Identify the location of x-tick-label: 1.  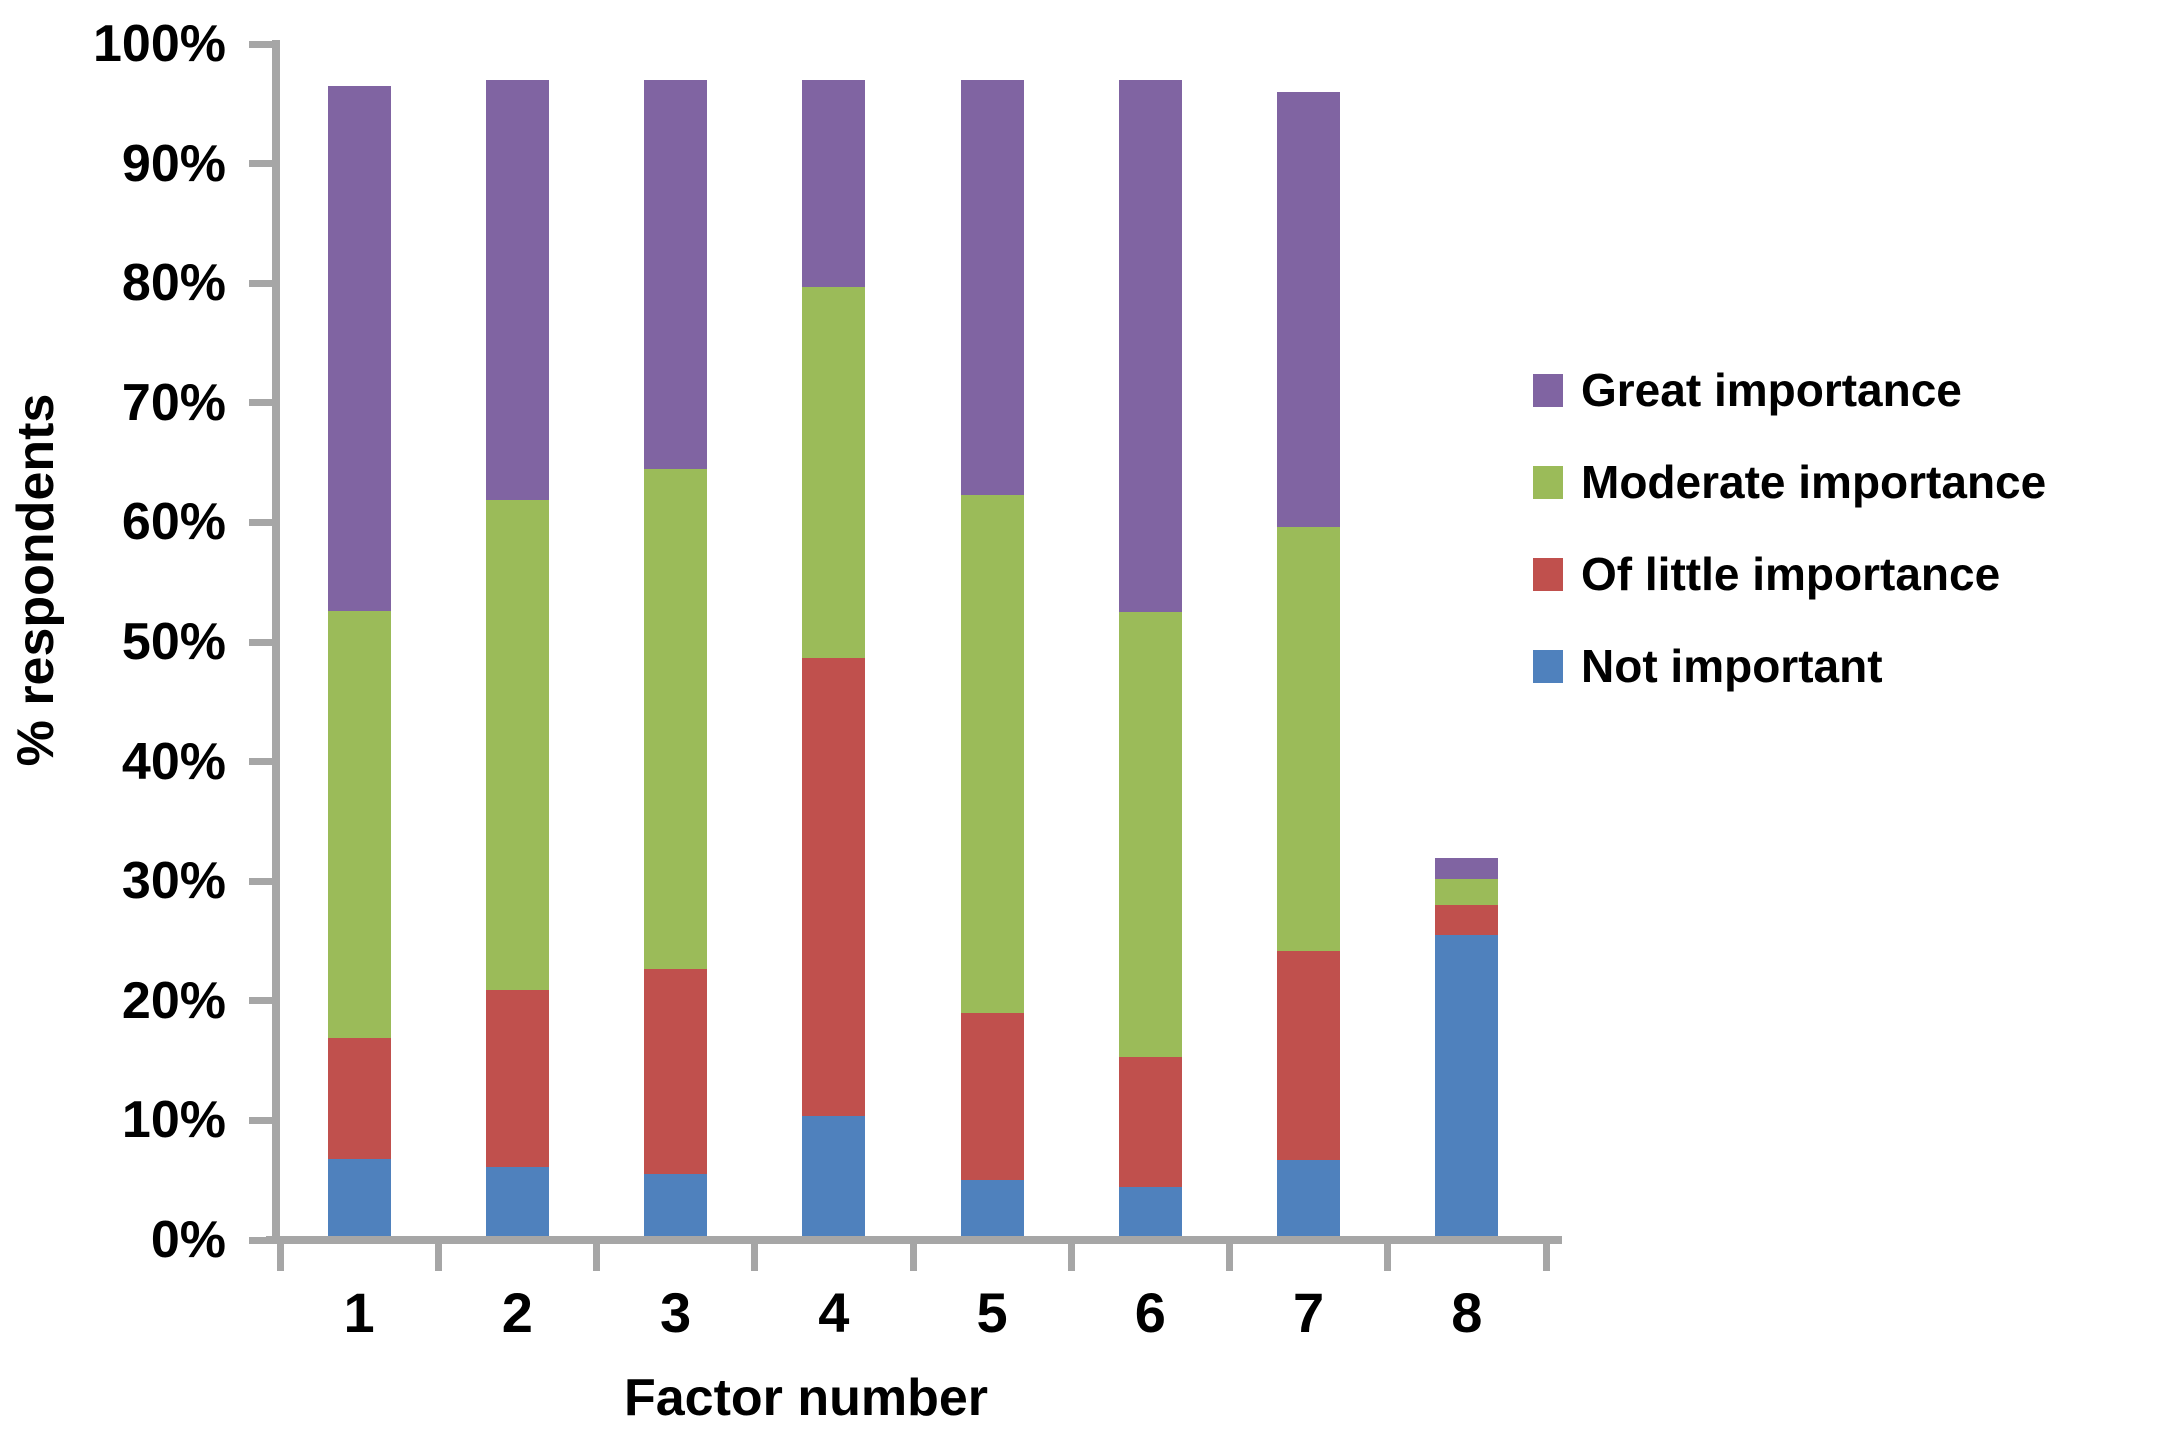
(359, 1312).